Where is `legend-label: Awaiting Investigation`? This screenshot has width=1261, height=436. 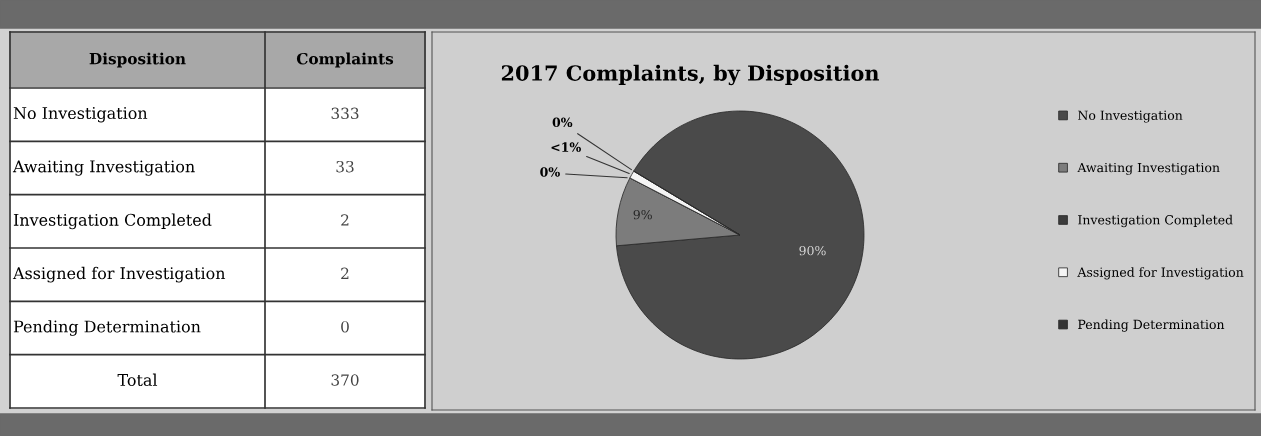
legend-label: Awaiting Investigation is located at coordinates (1148, 168).